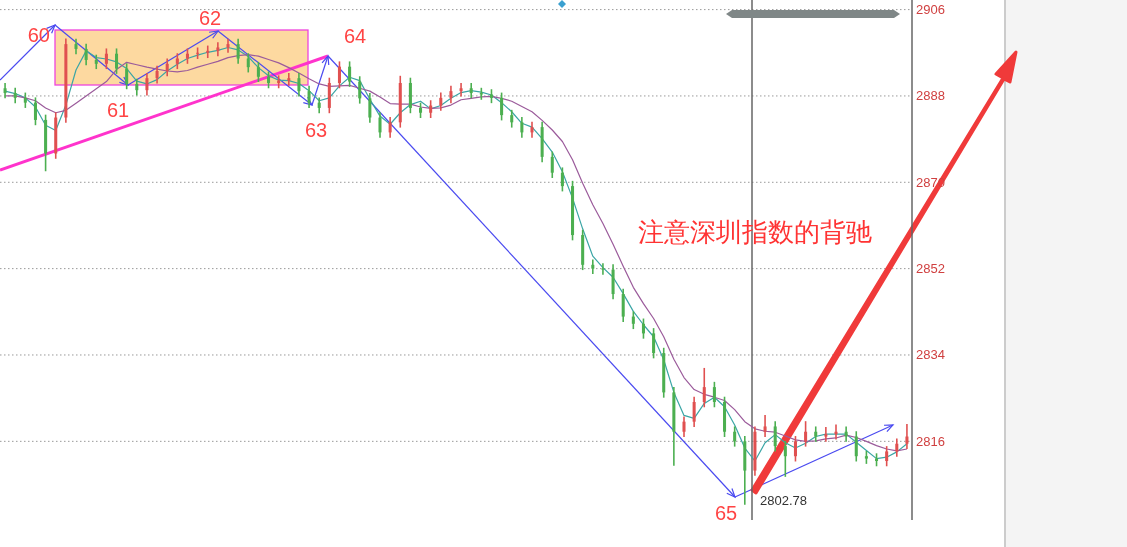  Describe the element at coordinates (930, 269) in the screenshot. I see `y-tick-label: 2852` at that location.